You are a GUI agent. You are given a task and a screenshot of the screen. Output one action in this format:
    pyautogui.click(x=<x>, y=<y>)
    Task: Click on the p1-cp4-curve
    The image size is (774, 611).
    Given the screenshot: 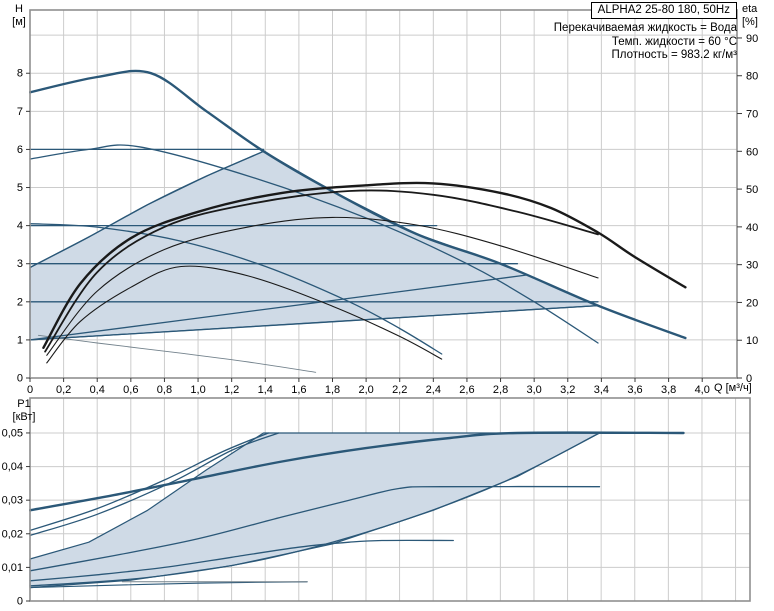 What is the action you would take?
    pyautogui.click(x=154, y=484)
    